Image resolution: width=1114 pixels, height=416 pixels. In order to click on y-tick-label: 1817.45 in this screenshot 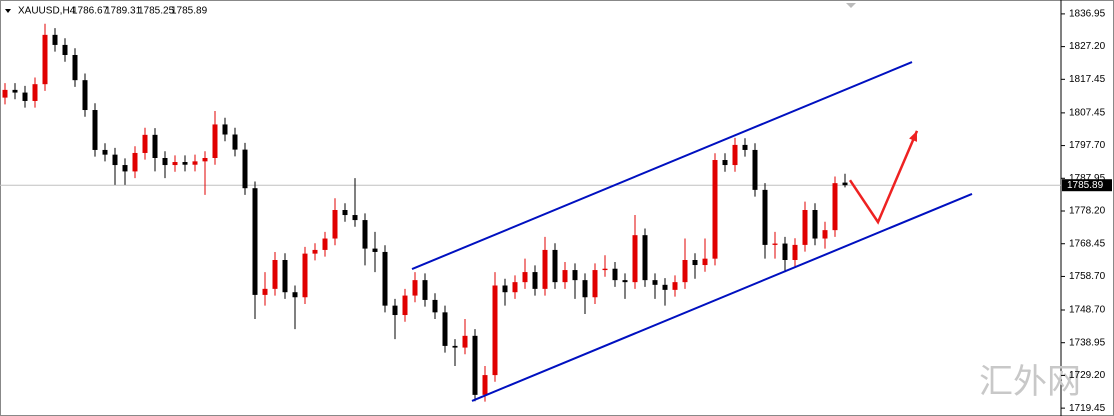, I will do `click(1087, 79)`.